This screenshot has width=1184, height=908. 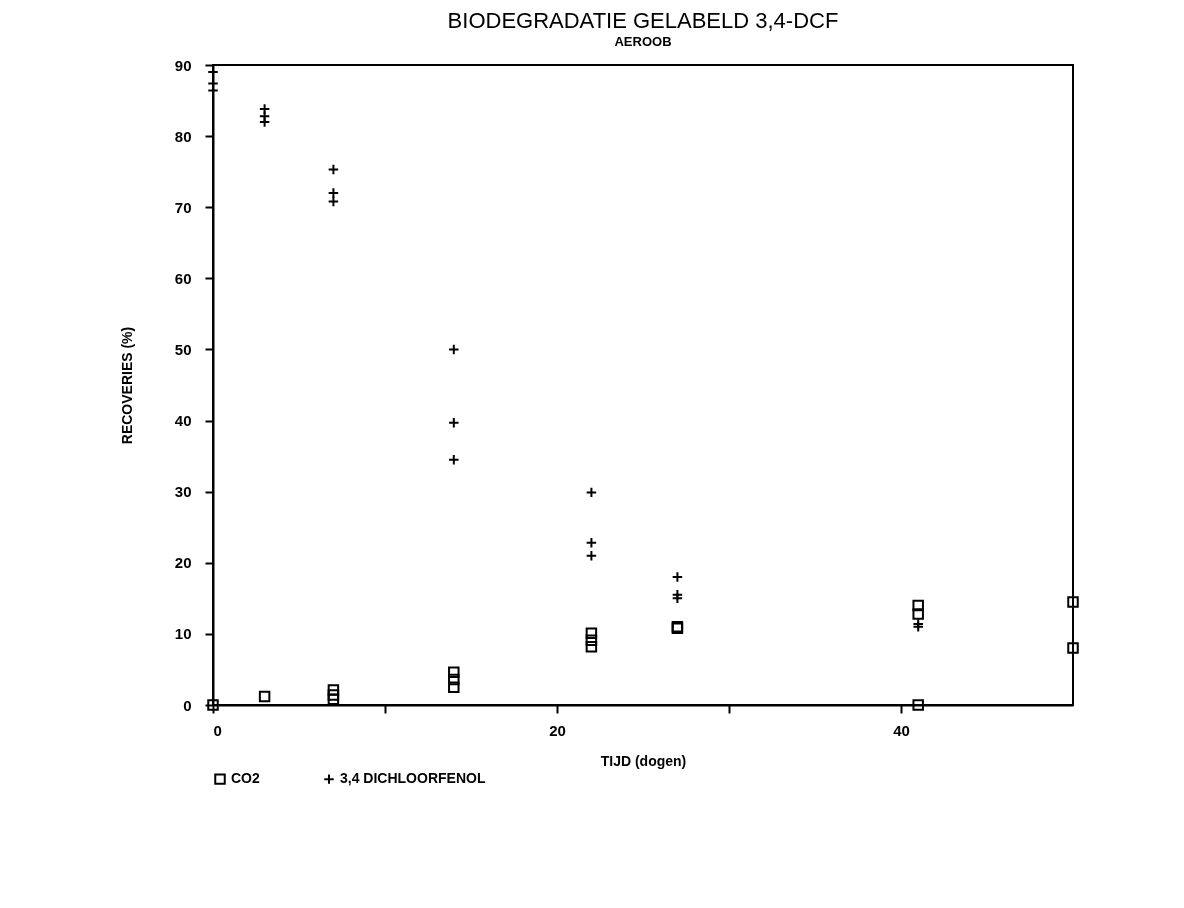 I want to click on y-tick-label: 10, so click(x=183, y=634).